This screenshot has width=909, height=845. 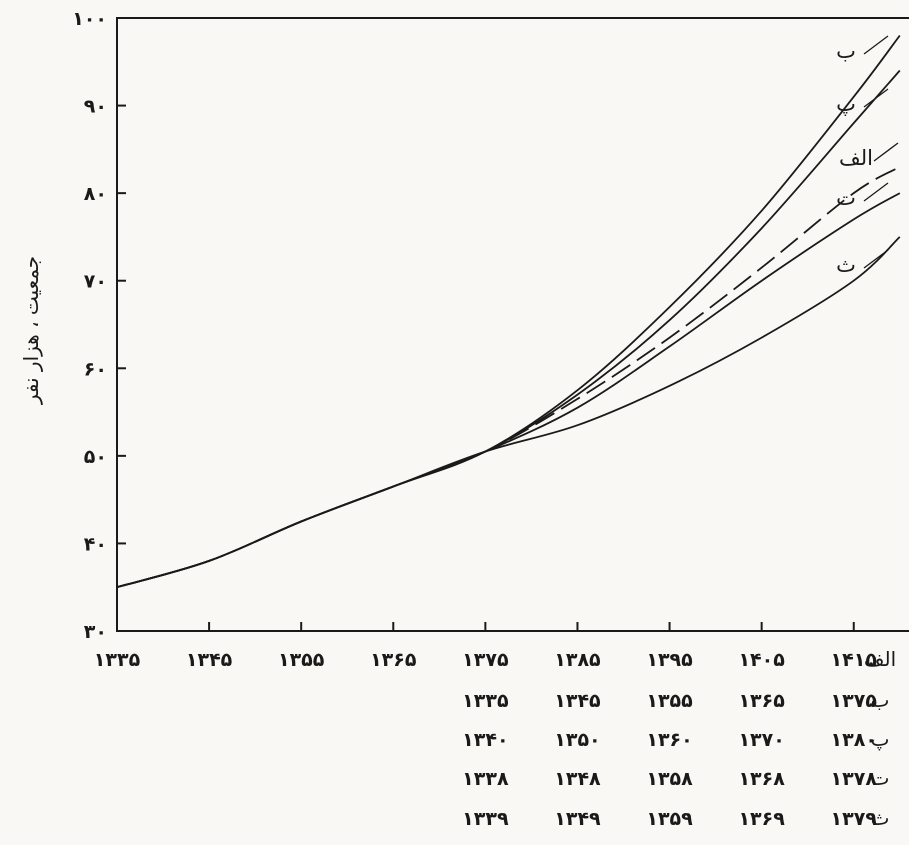 What do you see at coordinates (880, 700) in the screenshot?
I see `x-scale-row-label: ب` at bounding box center [880, 700].